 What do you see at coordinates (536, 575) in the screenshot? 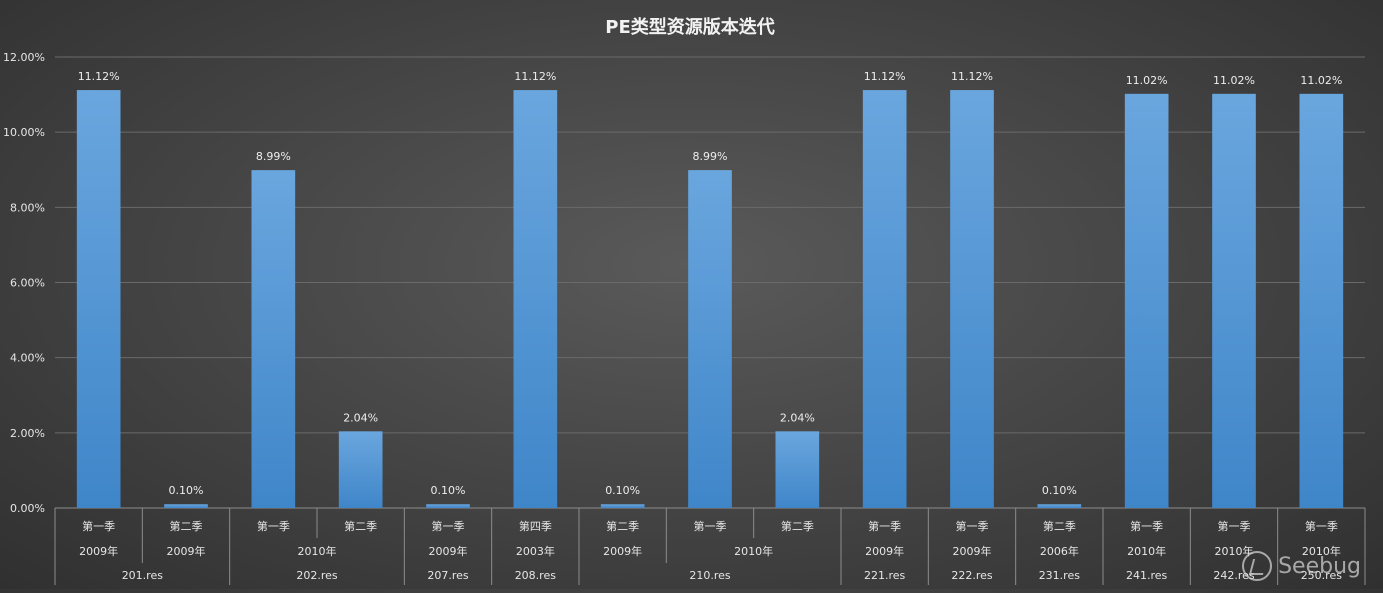
I see `x-file-label: 208.res` at bounding box center [536, 575].